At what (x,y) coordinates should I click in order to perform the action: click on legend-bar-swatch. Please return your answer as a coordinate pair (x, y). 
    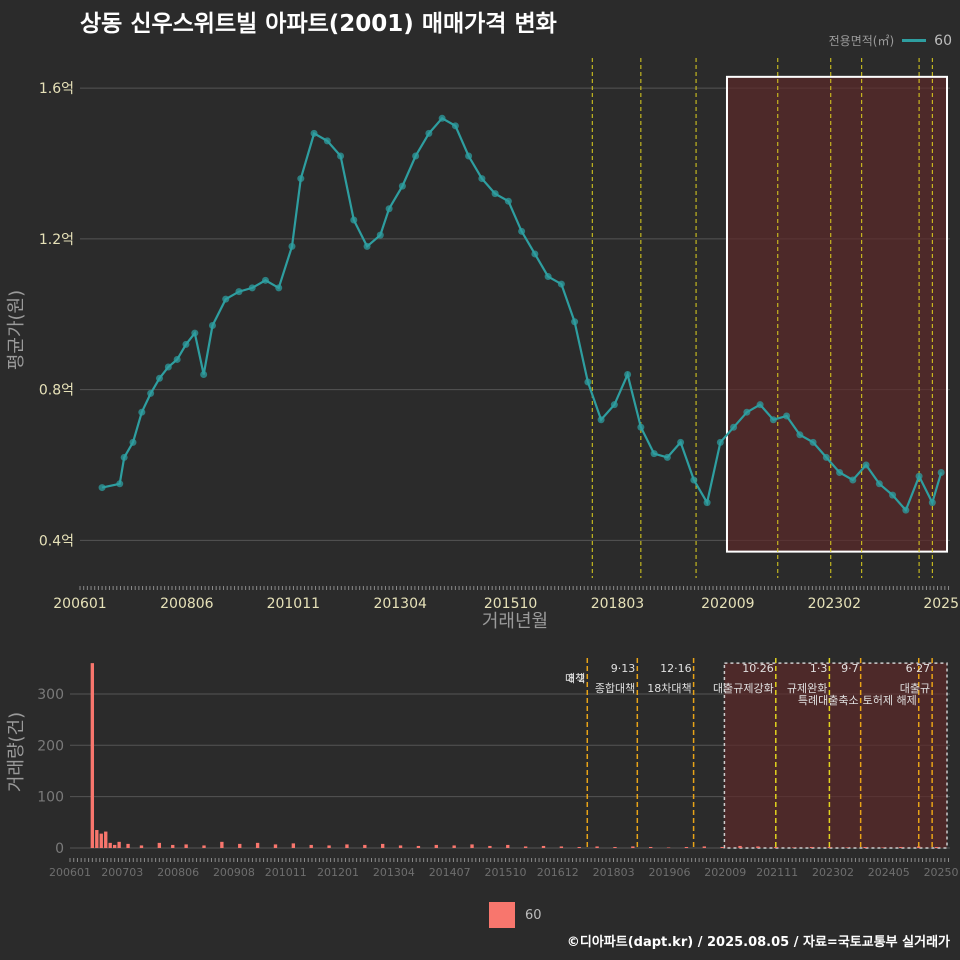
    Looking at the image, I should click on (502, 915).